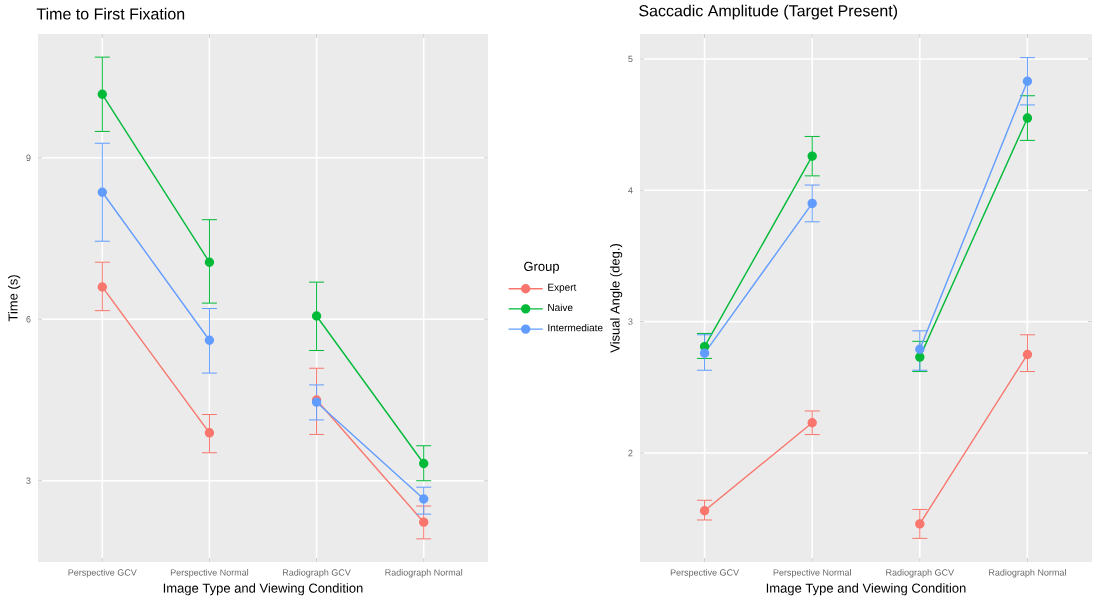 This screenshot has height=602, width=1100. I want to click on chart-title: Saccadic Amplitude (Target Present), so click(768, 12).